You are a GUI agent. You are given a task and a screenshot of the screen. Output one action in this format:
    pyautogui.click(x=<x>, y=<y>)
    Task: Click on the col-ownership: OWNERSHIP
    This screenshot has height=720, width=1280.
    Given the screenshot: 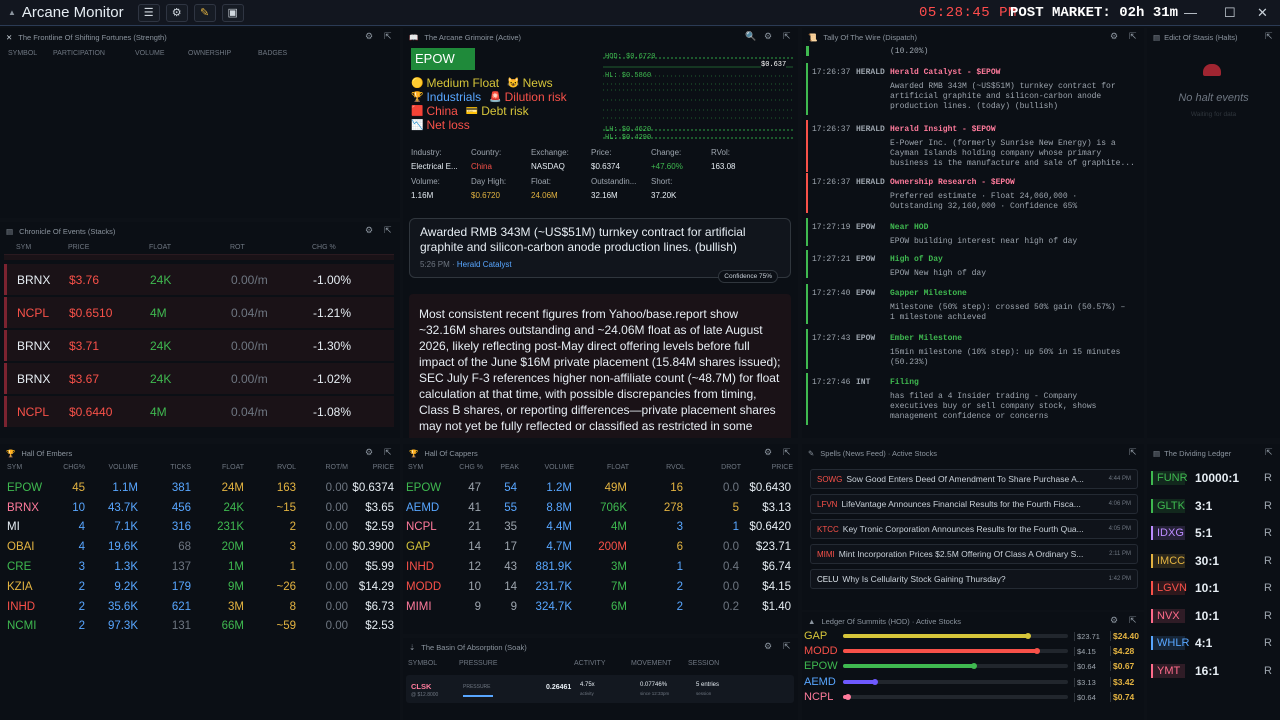 What is the action you would take?
    pyautogui.click(x=210, y=53)
    